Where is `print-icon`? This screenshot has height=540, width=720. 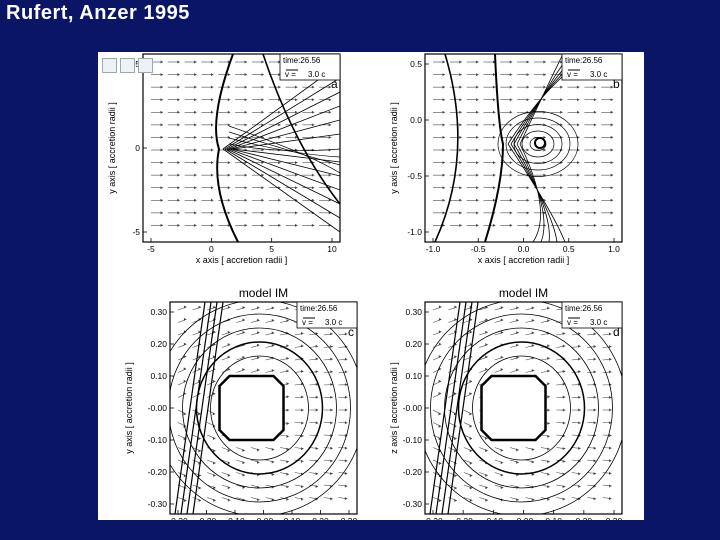
print-icon is located at coordinates (127, 65).